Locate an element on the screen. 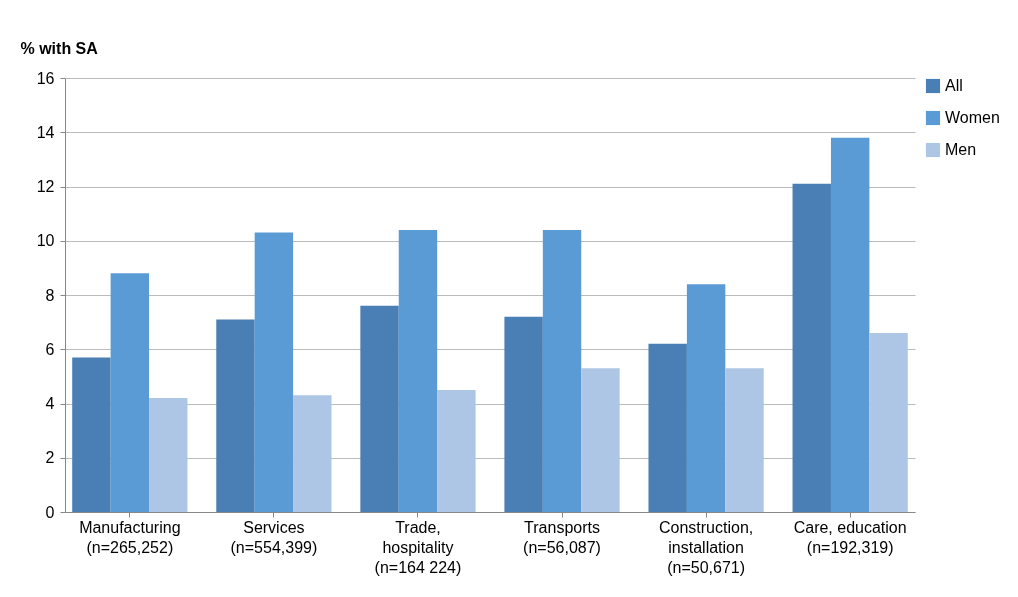 Image resolution: width=1018 pixels, height=597 pixels. y-tick-label: 8 is located at coordinates (50, 295).